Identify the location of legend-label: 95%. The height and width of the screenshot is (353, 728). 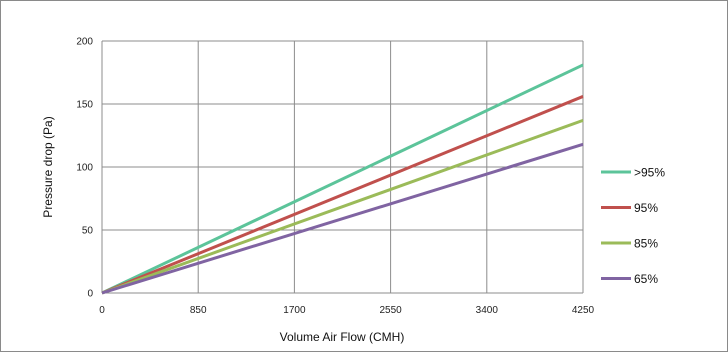
(646, 208).